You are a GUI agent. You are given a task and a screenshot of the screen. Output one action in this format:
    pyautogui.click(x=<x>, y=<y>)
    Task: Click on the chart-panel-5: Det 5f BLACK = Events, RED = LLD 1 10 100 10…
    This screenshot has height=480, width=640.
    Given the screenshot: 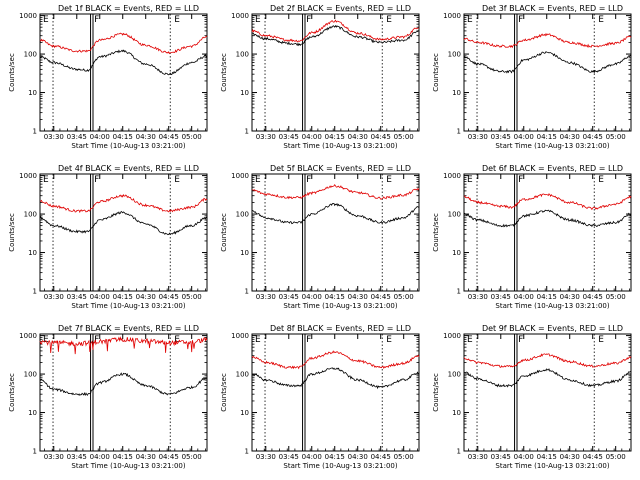 What is the action you would take?
    pyautogui.click(x=320, y=237)
    